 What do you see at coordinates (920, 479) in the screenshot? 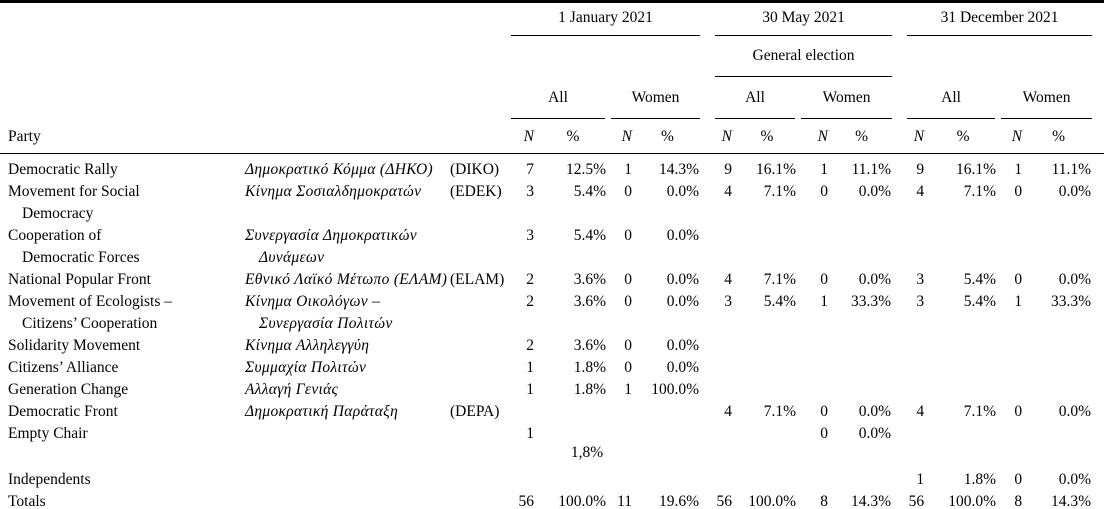
I see `cell-dec-all-n: 1` at bounding box center [920, 479].